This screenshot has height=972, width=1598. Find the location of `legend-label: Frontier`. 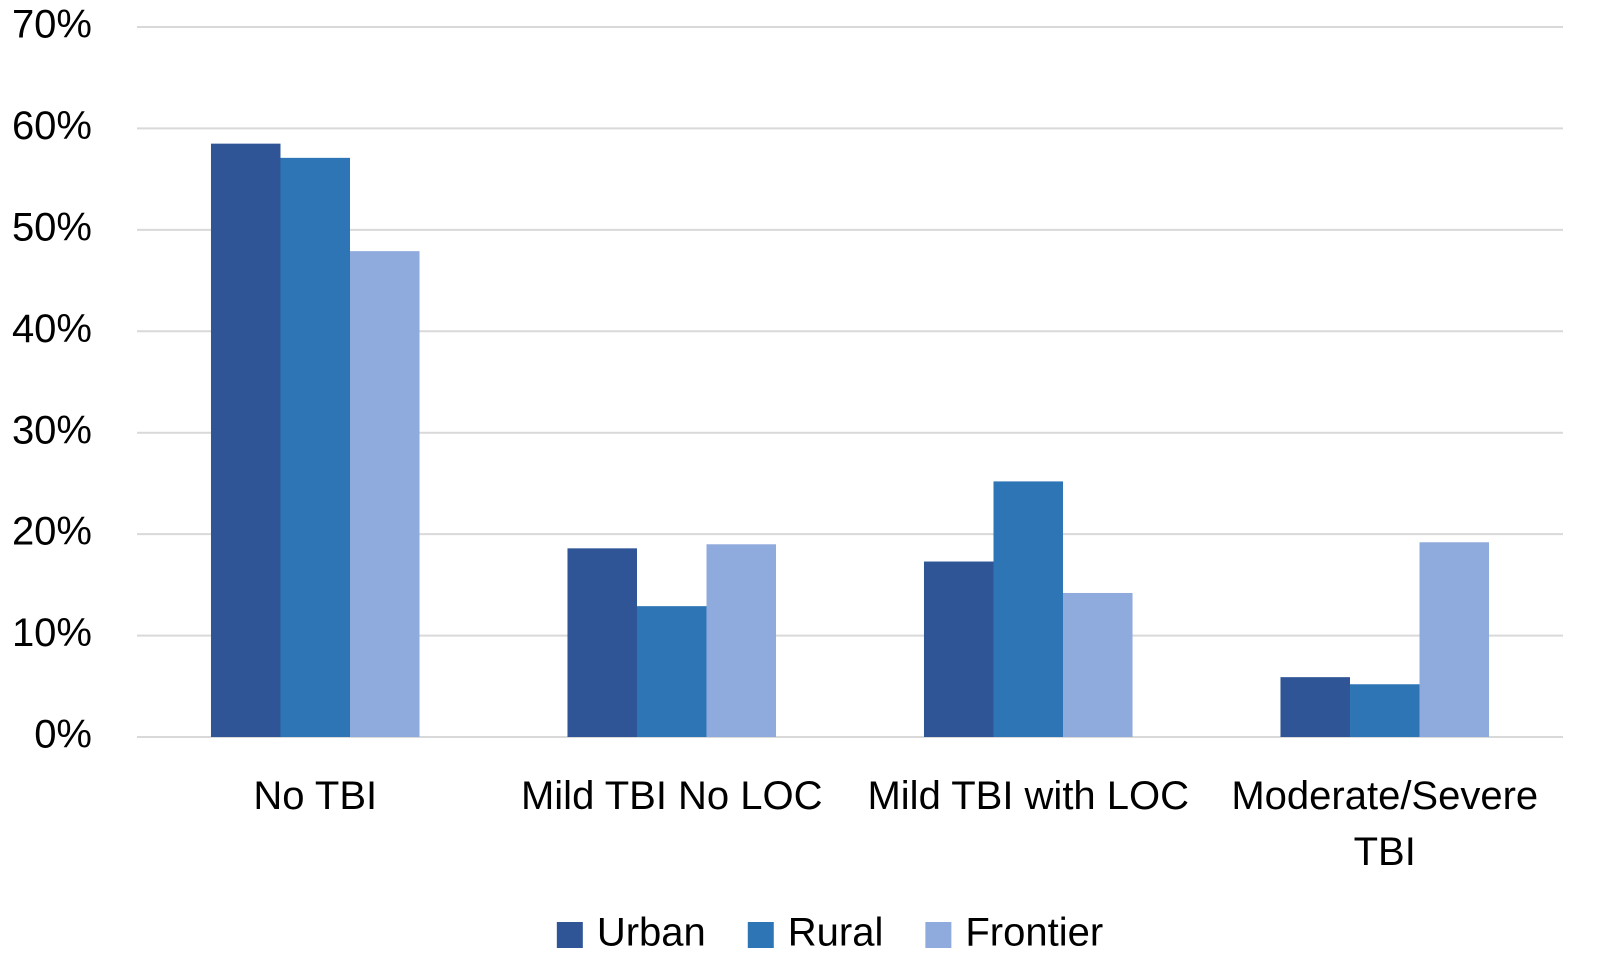

legend-label: Frontier is located at coordinates (1034, 933).